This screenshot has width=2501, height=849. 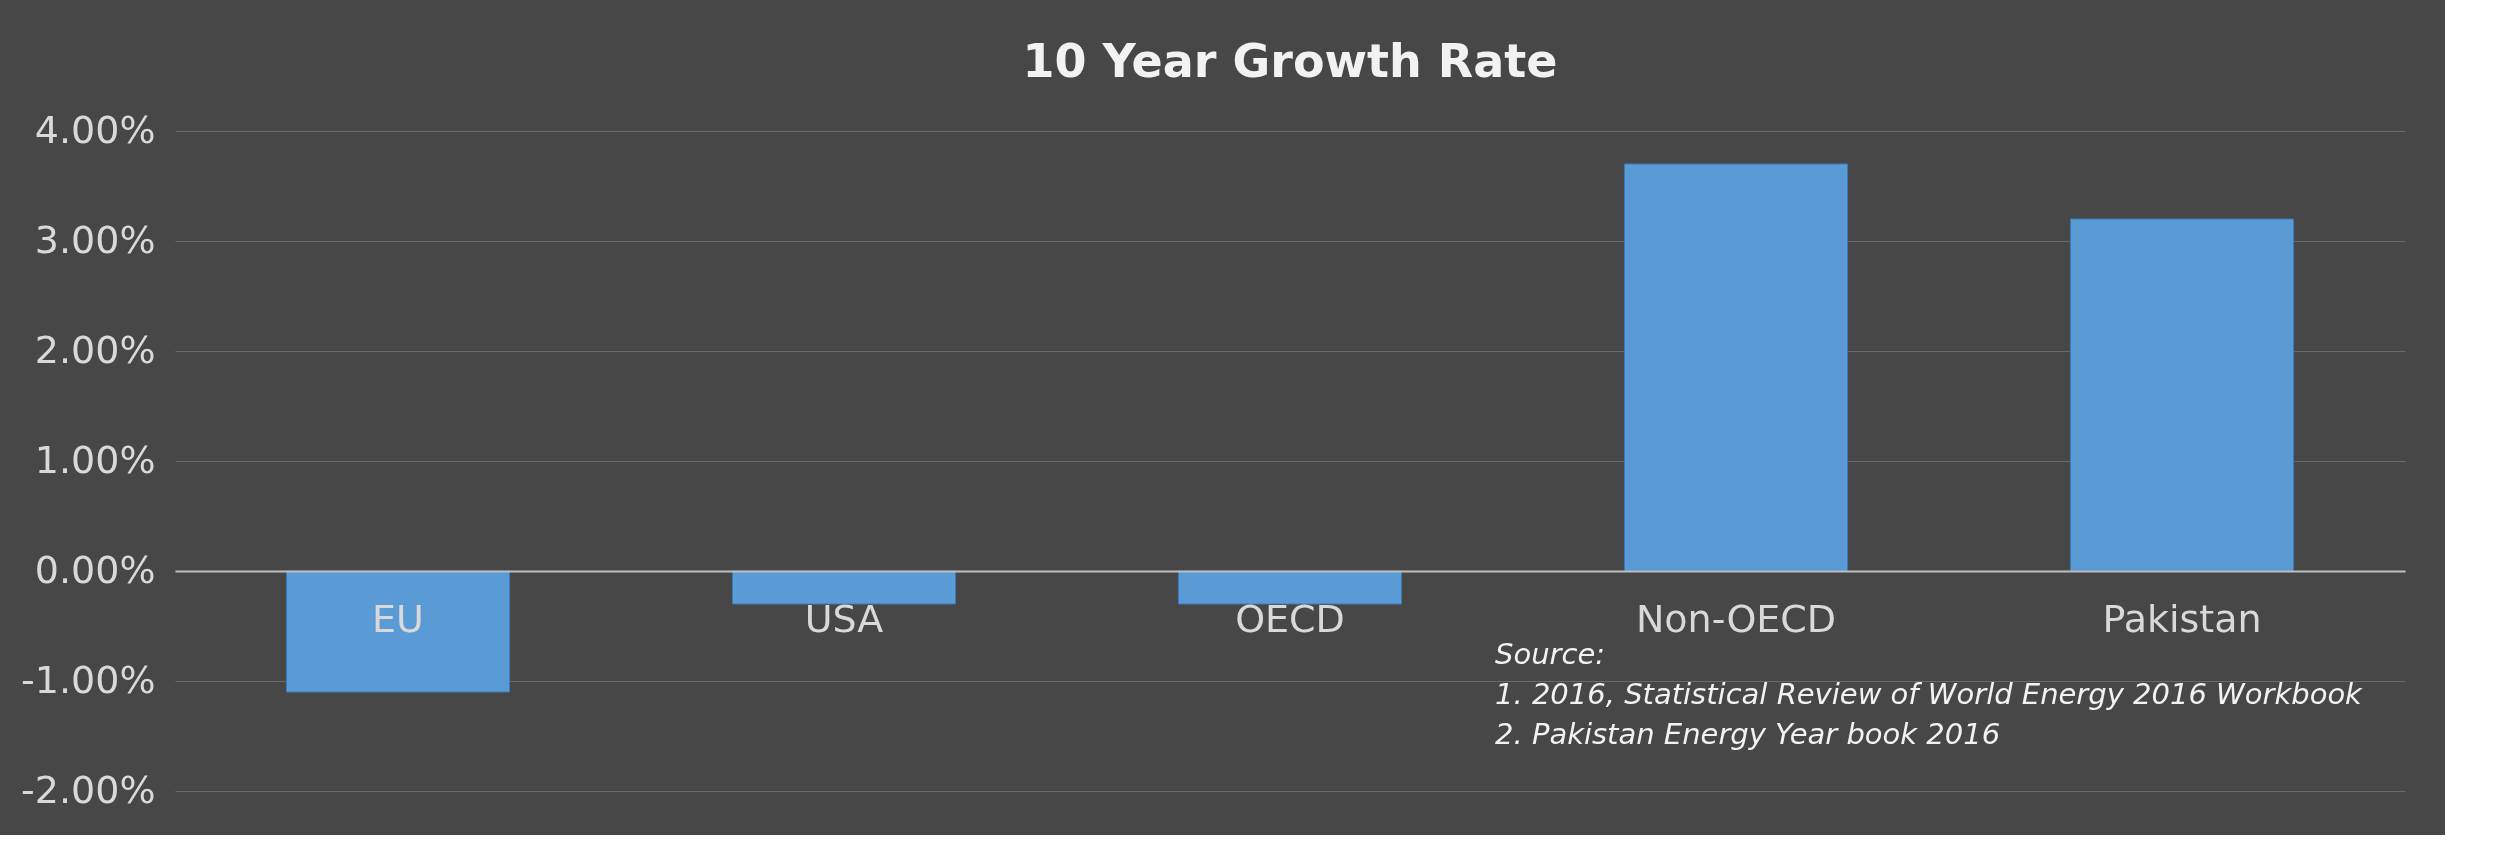 I want to click on y-tick-label: -1.00%, so click(x=88, y=679).